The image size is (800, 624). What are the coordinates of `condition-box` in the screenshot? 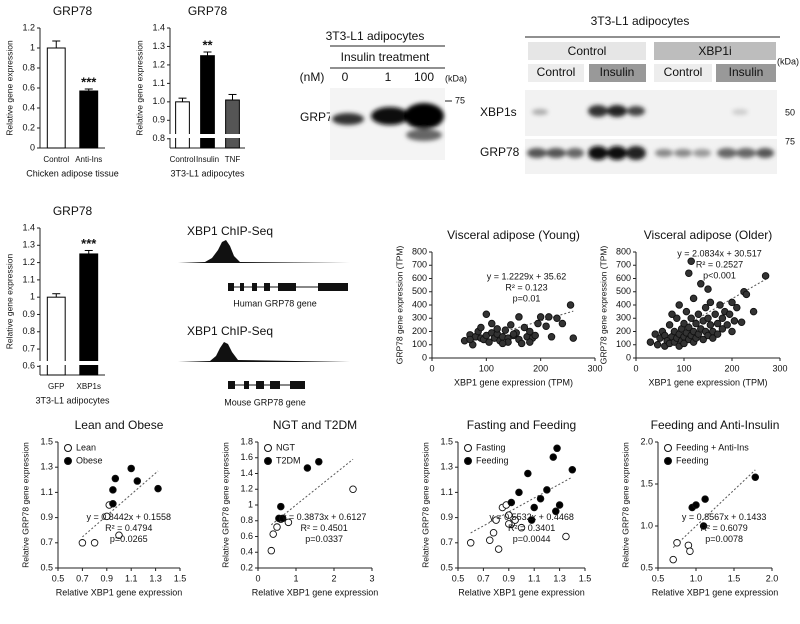 It's located at (683, 73).